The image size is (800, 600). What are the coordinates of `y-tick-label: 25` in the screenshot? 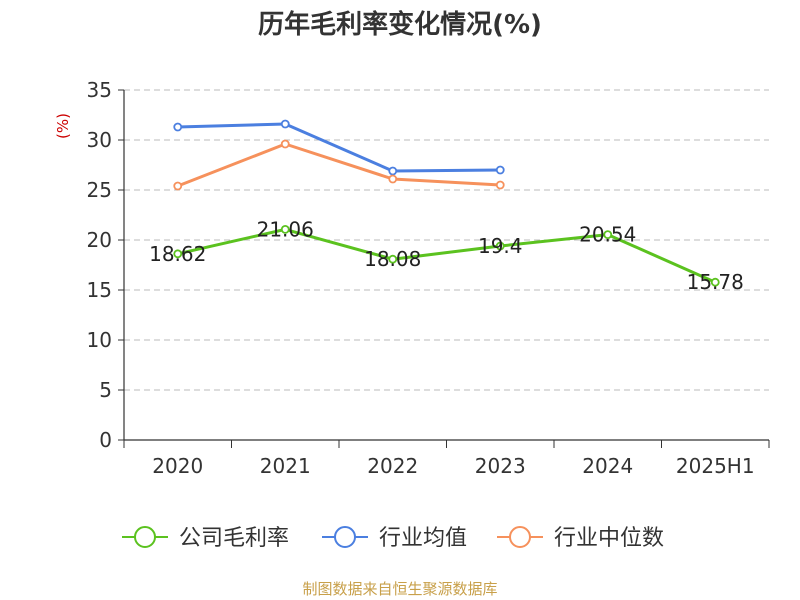 It's located at (99, 190).